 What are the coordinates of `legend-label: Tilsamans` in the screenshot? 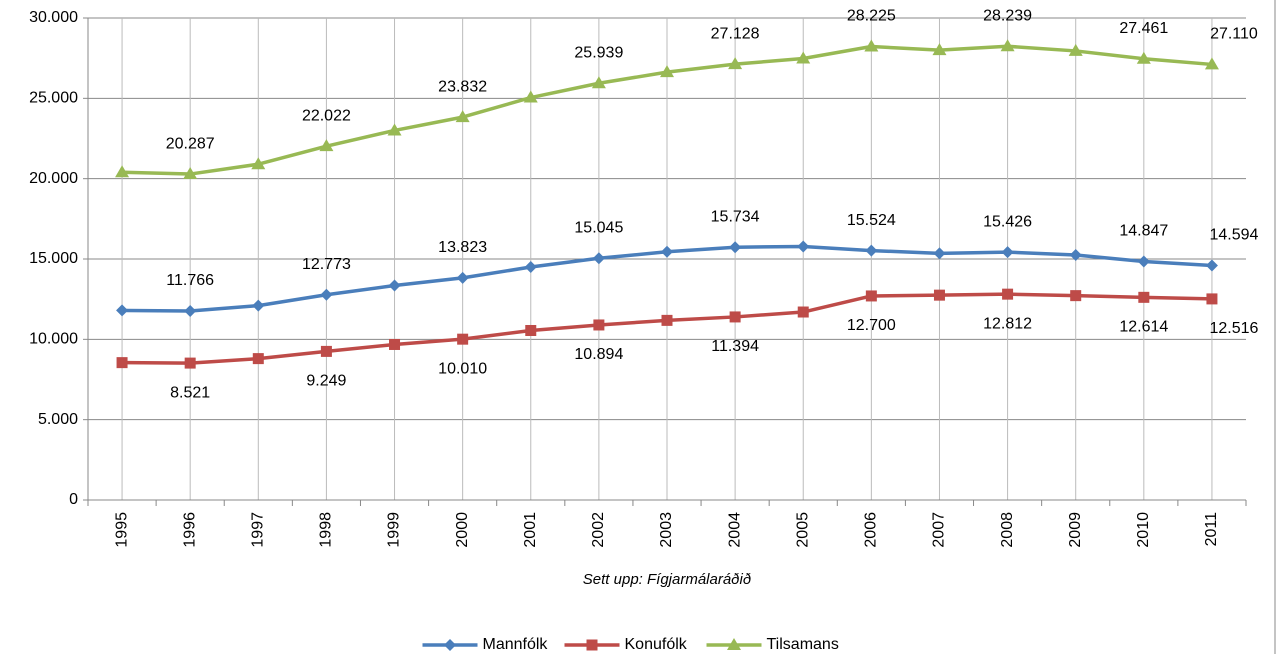 It's located at (803, 644).